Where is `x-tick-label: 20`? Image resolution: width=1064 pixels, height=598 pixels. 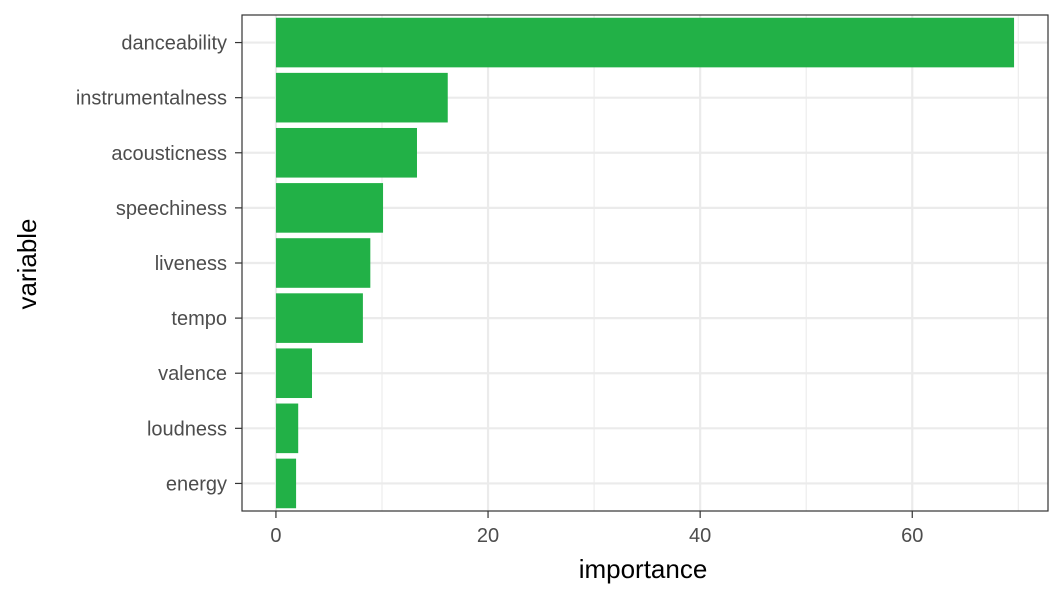
x-tick-label: 20 is located at coordinates (488, 536).